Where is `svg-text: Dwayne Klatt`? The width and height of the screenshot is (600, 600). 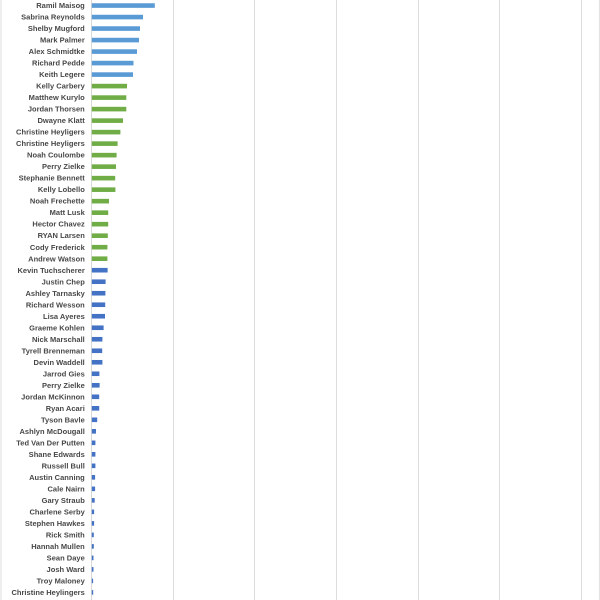
svg-text: Dwayne Klatt is located at coordinates (61, 120).